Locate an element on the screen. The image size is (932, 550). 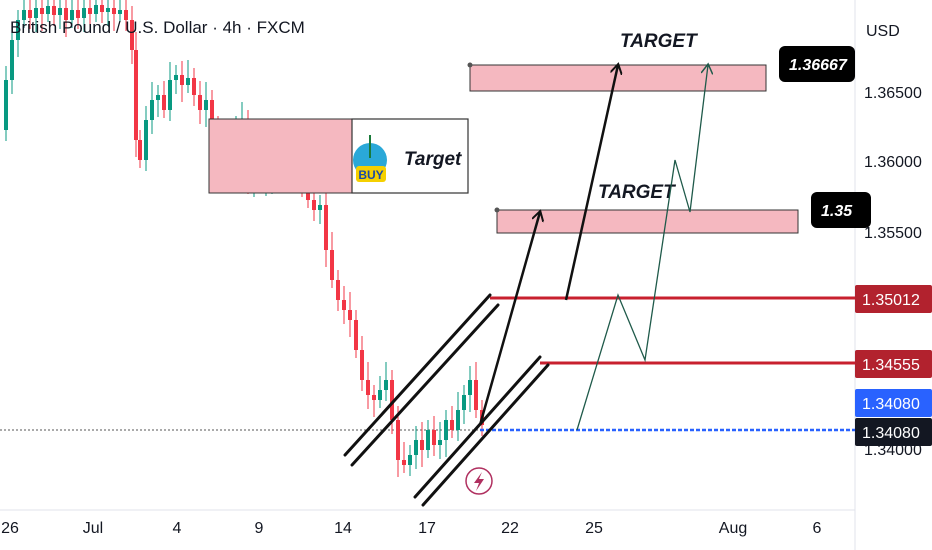
time-tick-label: Aug is located at coordinates (733, 528).